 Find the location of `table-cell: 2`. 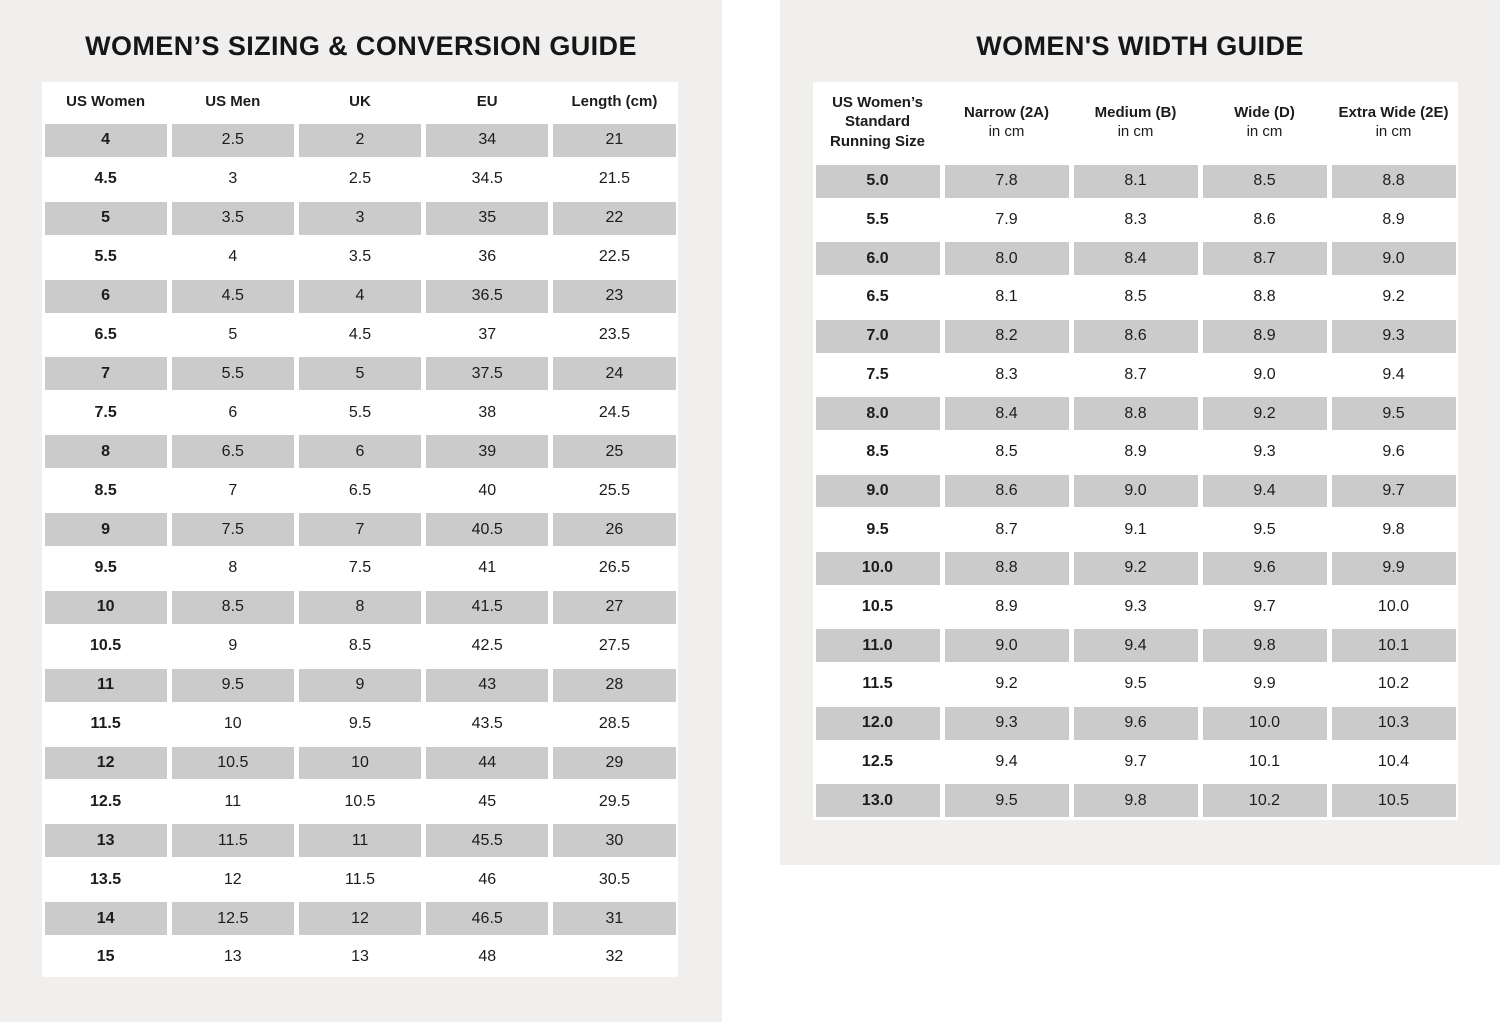

table-cell: 2 is located at coordinates (359, 140).